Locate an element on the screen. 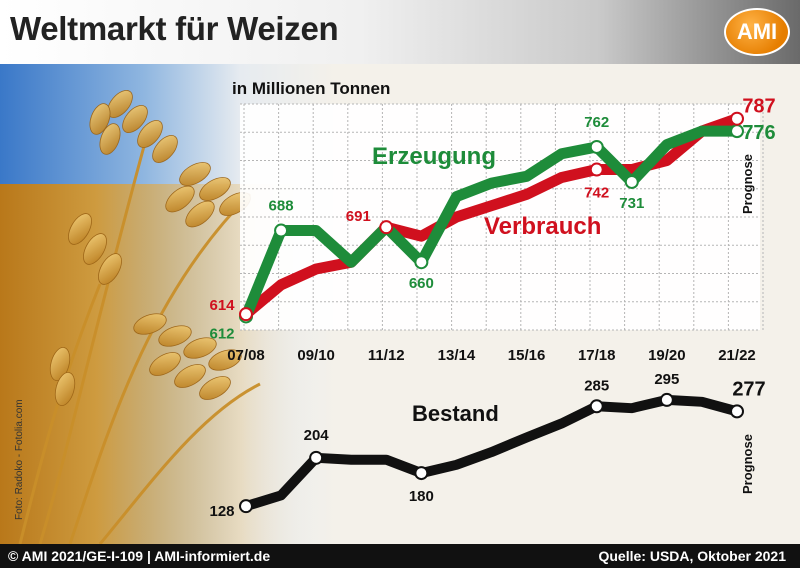 The width and height of the screenshot is (800, 568). series-line-bestand is located at coordinates (491, 453).